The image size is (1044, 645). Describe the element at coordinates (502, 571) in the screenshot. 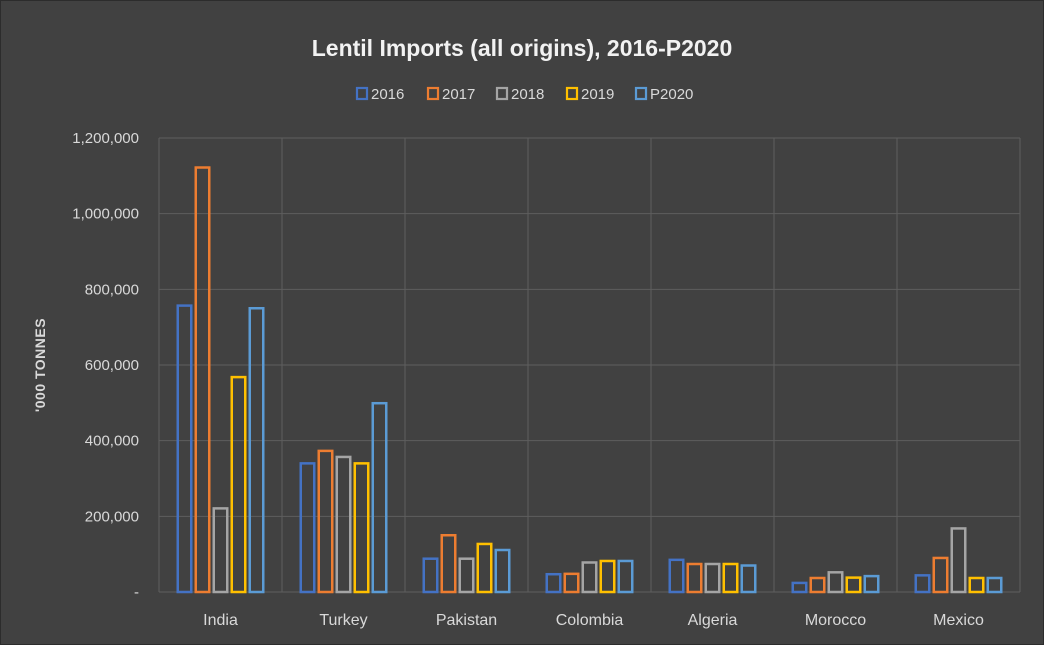

I see `bar-p2020-pakistan` at that location.